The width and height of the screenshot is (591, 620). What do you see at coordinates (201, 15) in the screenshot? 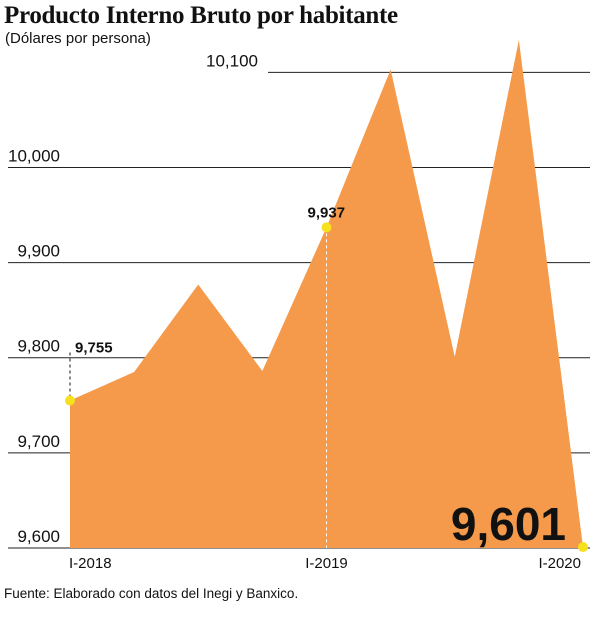
I see `chart-title: Producto Interno Bruto por habitante` at bounding box center [201, 15].